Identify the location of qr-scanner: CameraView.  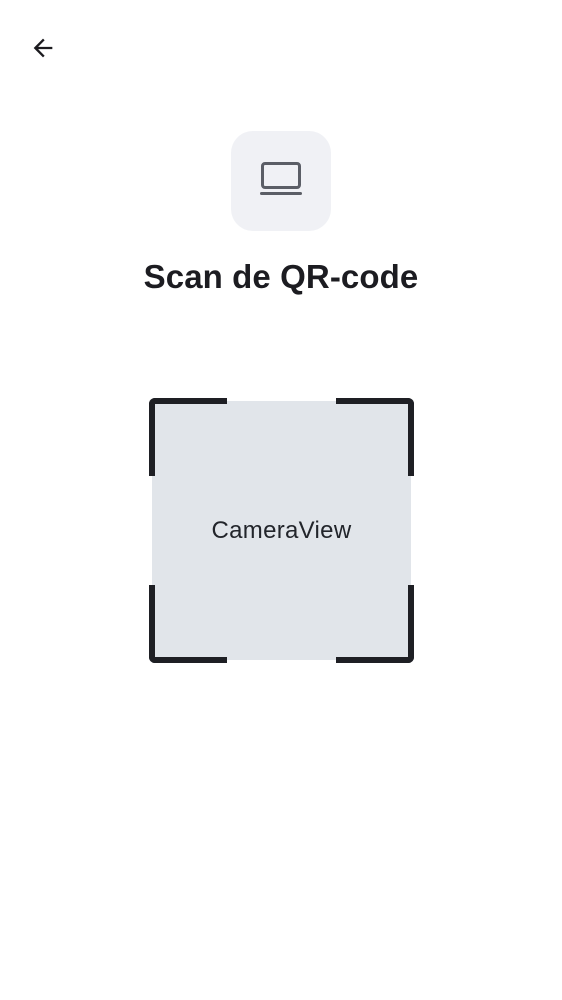
(281, 530).